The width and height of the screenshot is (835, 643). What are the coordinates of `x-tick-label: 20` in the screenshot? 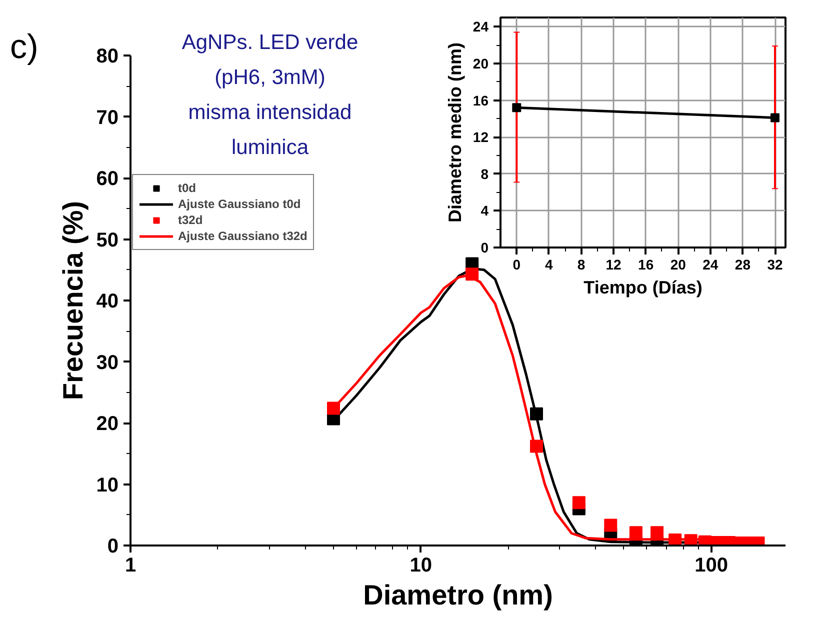 It's located at (678, 264).